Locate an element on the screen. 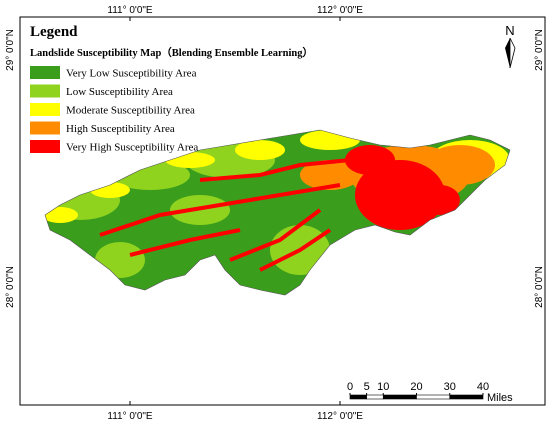  graticule-bottom: 112° 0'0"E is located at coordinates (340, 416).